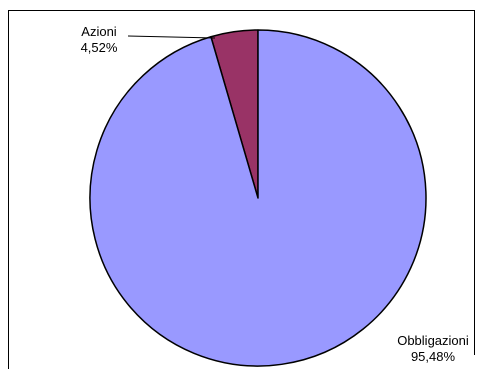  Describe the element at coordinates (433, 356) in the screenshot. I see `slice-value-obbligazioni: 95,48%` at that location.